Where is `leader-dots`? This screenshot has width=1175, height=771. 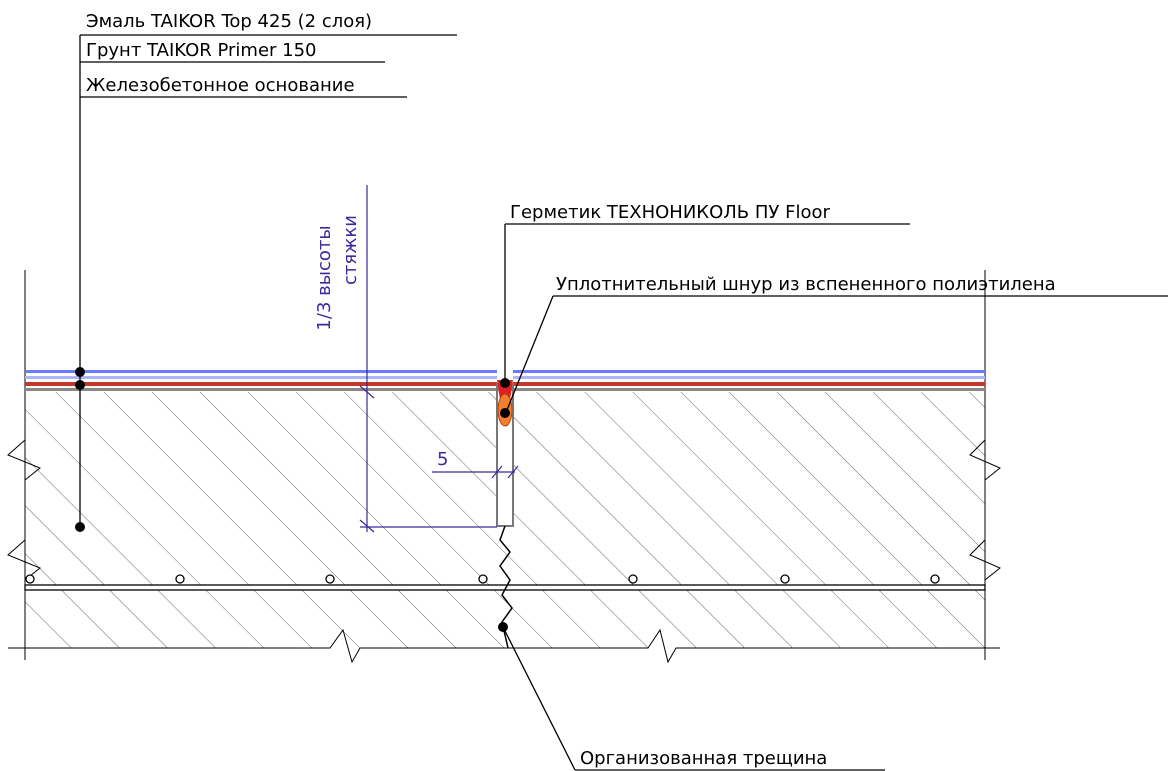
leader-dots is located at coordinates (292, 499).